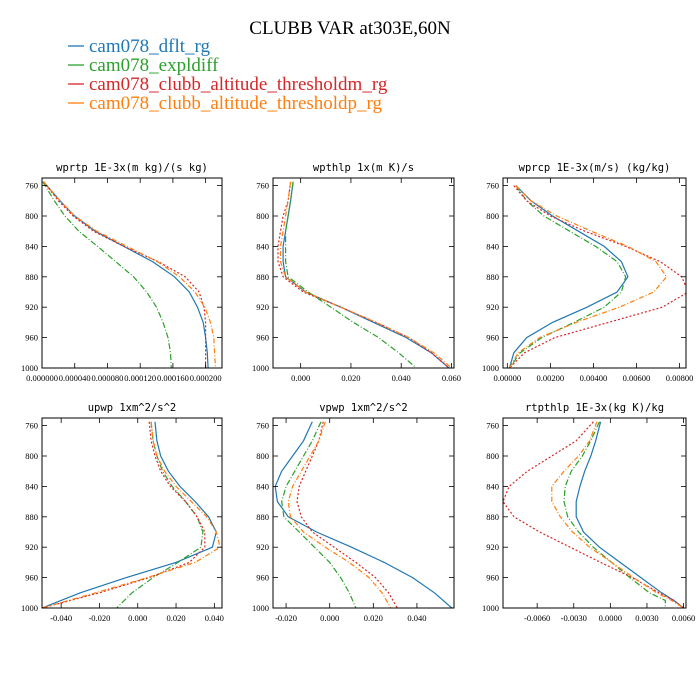  What do you see at coordinates (173, 378) in the screenshot?
I see `x-tick-label: 0.000160` at bounding box center [173, 378].